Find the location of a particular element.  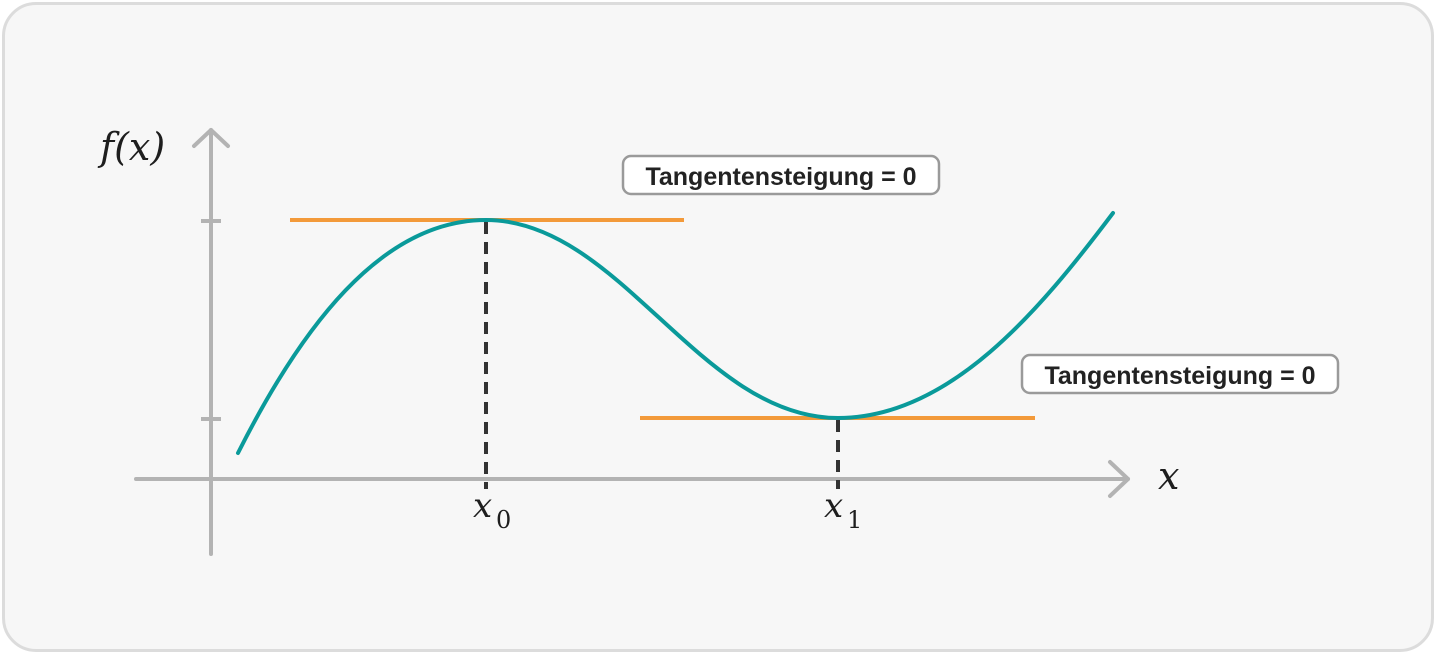

callout-min-box is located at coordinates (1180, 374).